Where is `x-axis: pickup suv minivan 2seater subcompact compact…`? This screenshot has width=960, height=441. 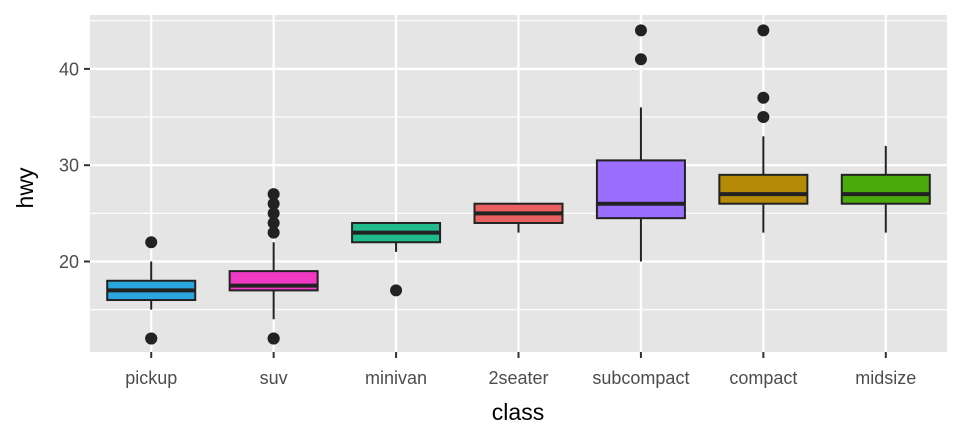
x-axis: pickup suv minivan 2seater subcompact compact… is located at coordinates (520, 370).